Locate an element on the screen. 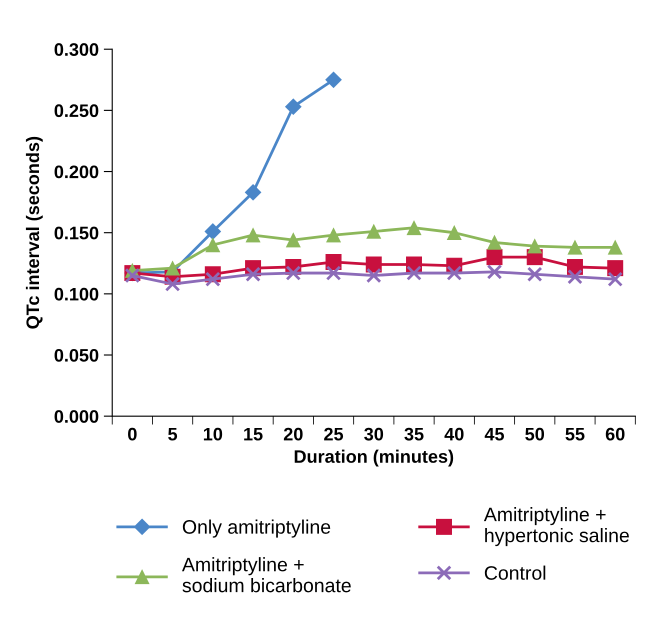 This screenshot has height=623, width=645. y-tick-label: 0.050 is located at coordinates (76, 355).